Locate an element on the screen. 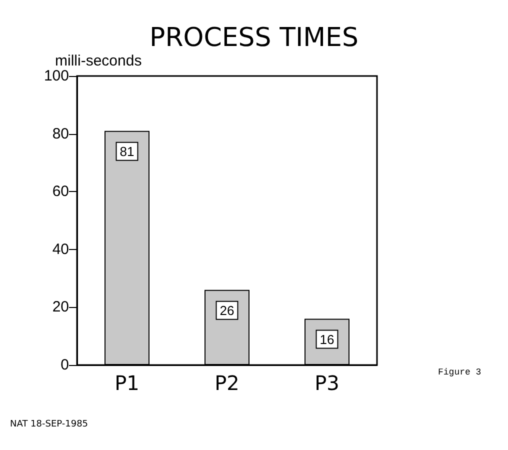  y-tick-label: 60 is located at coordinates (60, 191).